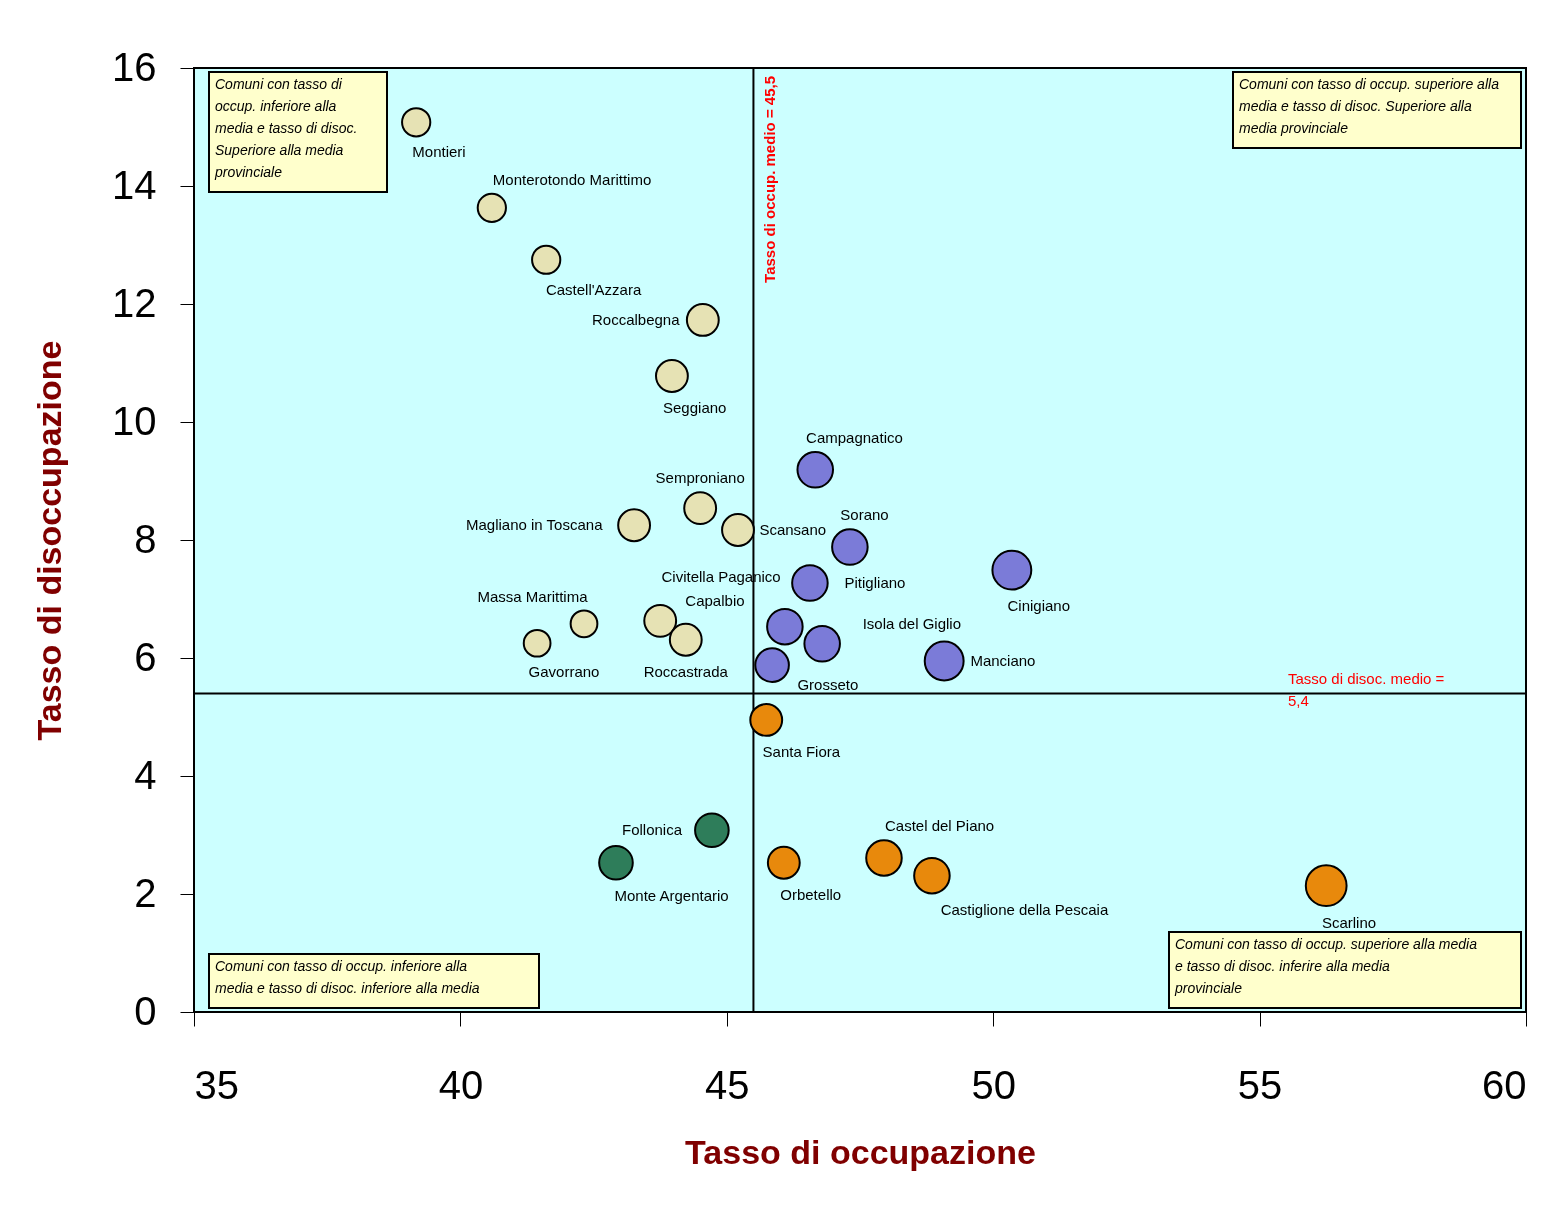 Image resolution: width=1559 pixels, height=1210 pixels. What do you see at coordinates (533, 596) in the screenshot?
I see `data-label: Massa Marittima` at bounding box center [533, 596].